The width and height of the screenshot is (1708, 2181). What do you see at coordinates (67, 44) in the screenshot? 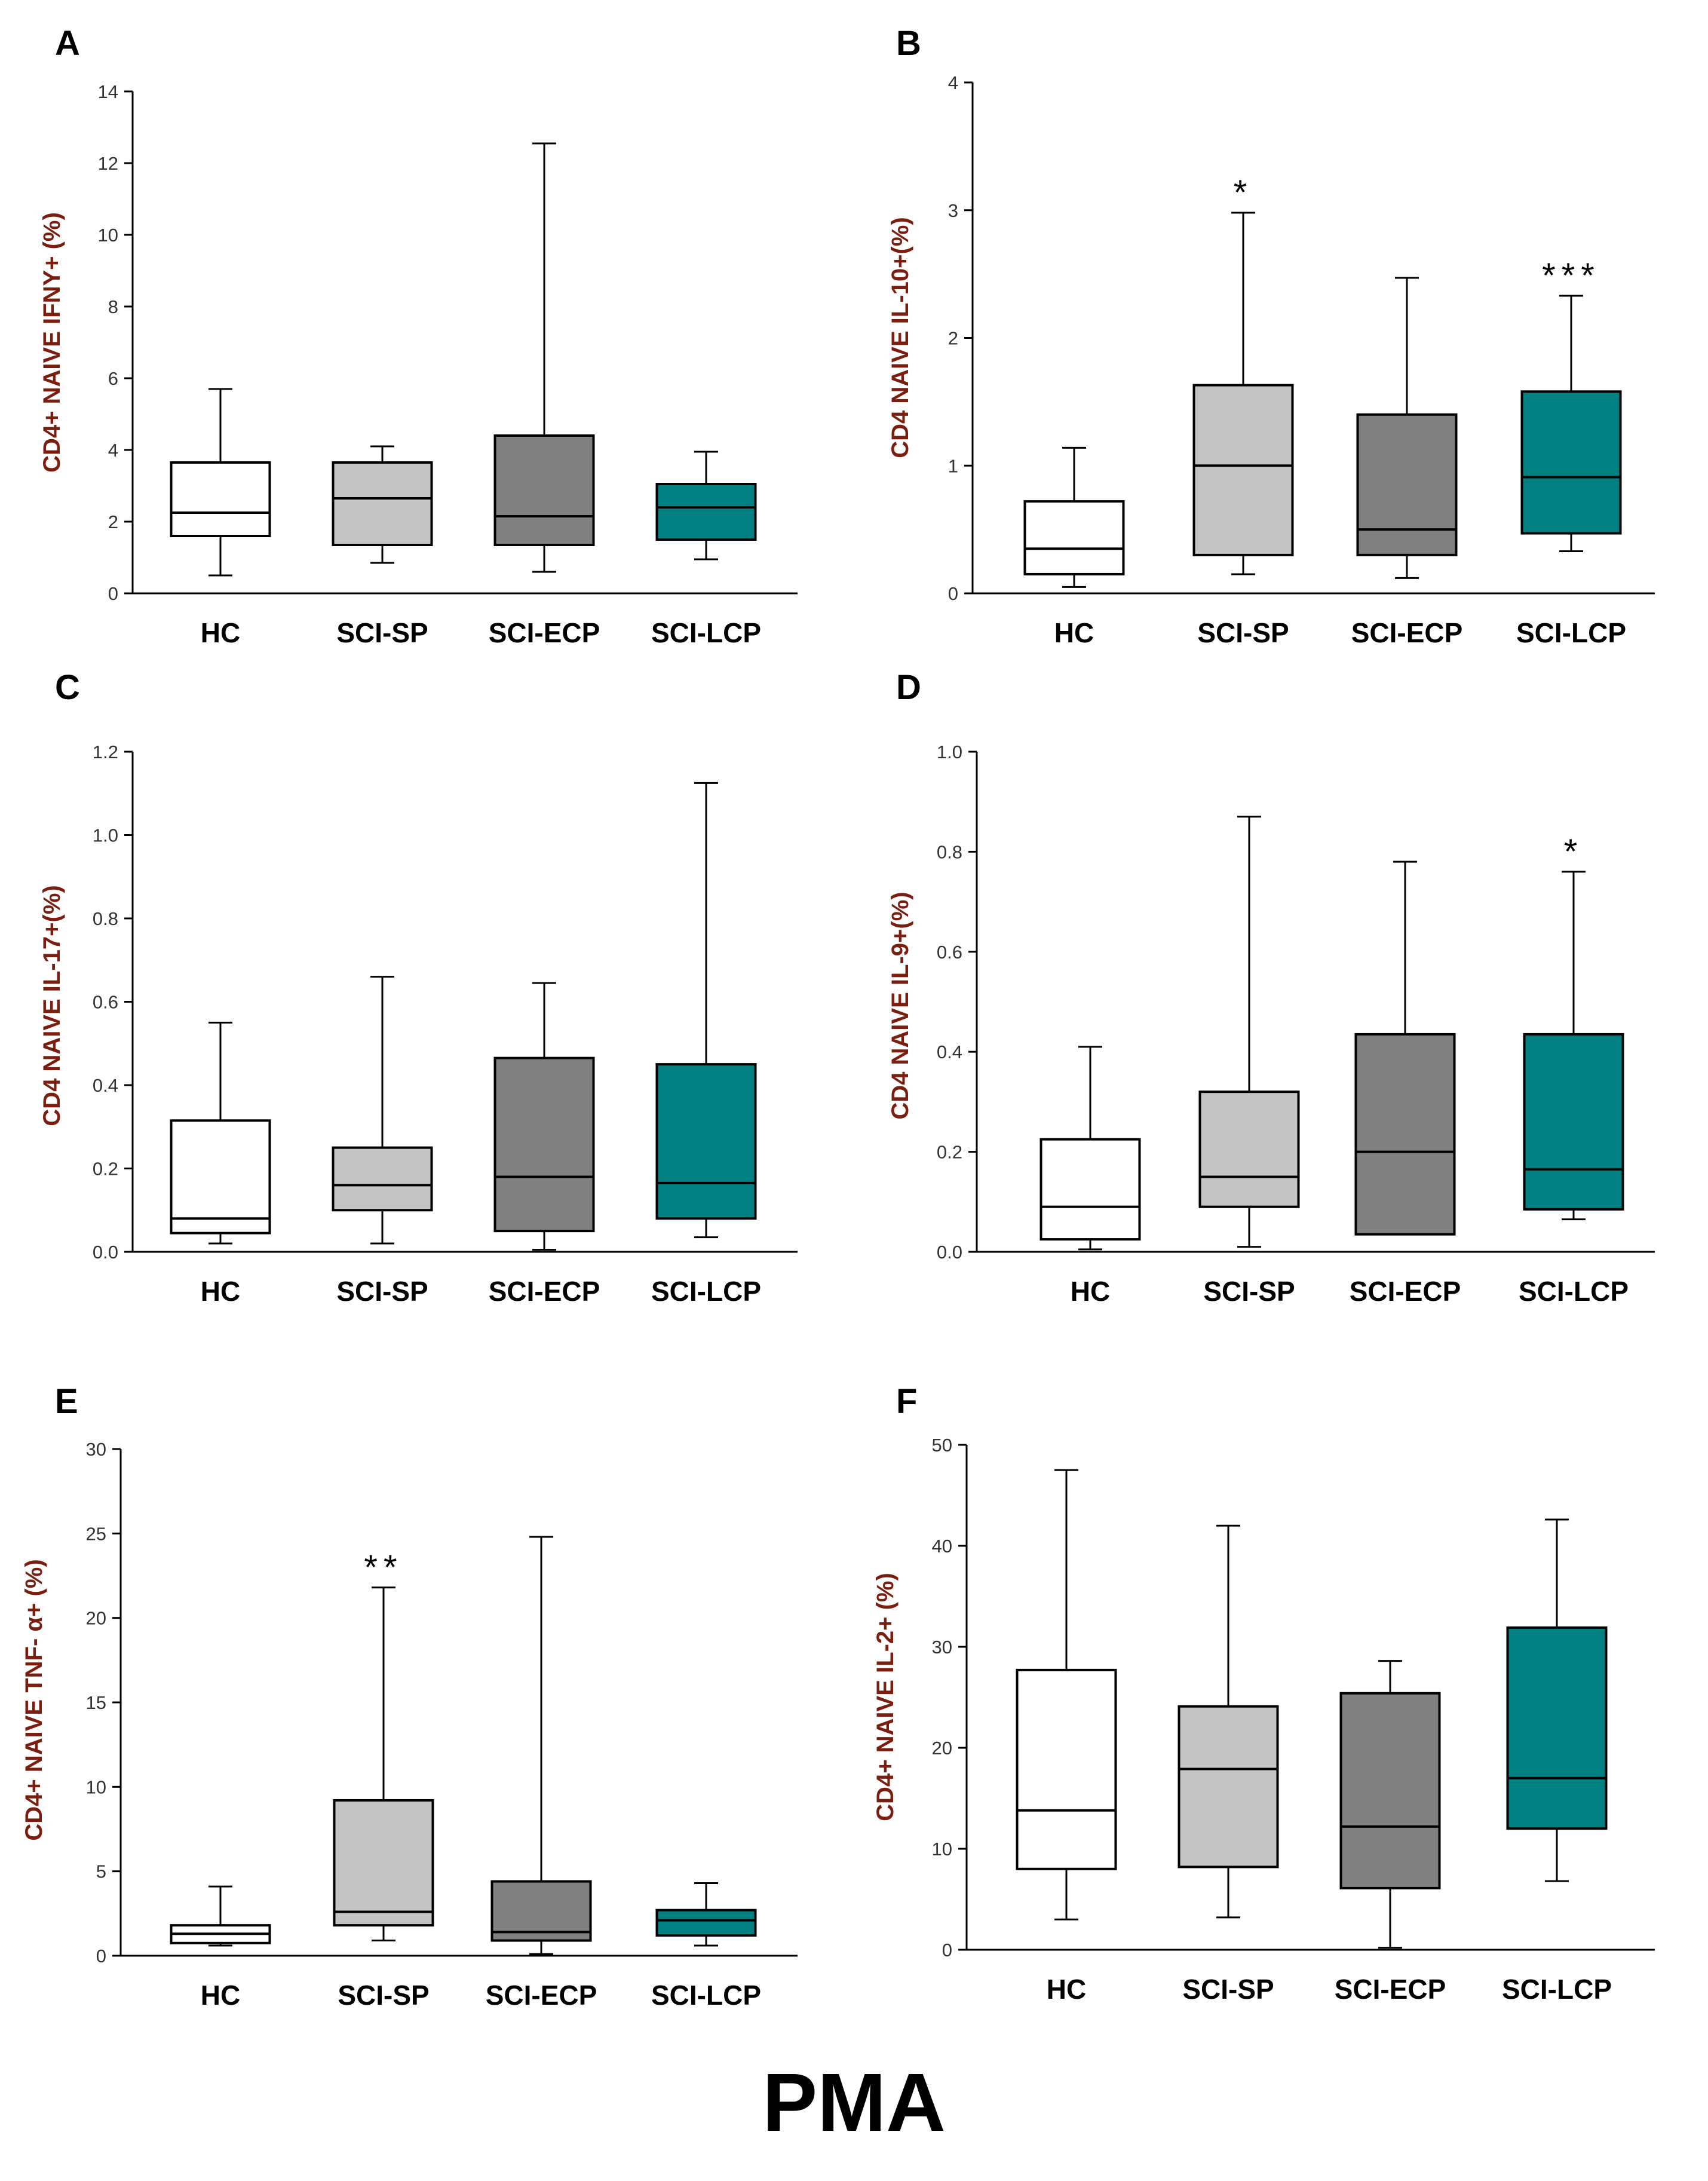
I see `panel-letter: A` at bounding box center [67, 44].